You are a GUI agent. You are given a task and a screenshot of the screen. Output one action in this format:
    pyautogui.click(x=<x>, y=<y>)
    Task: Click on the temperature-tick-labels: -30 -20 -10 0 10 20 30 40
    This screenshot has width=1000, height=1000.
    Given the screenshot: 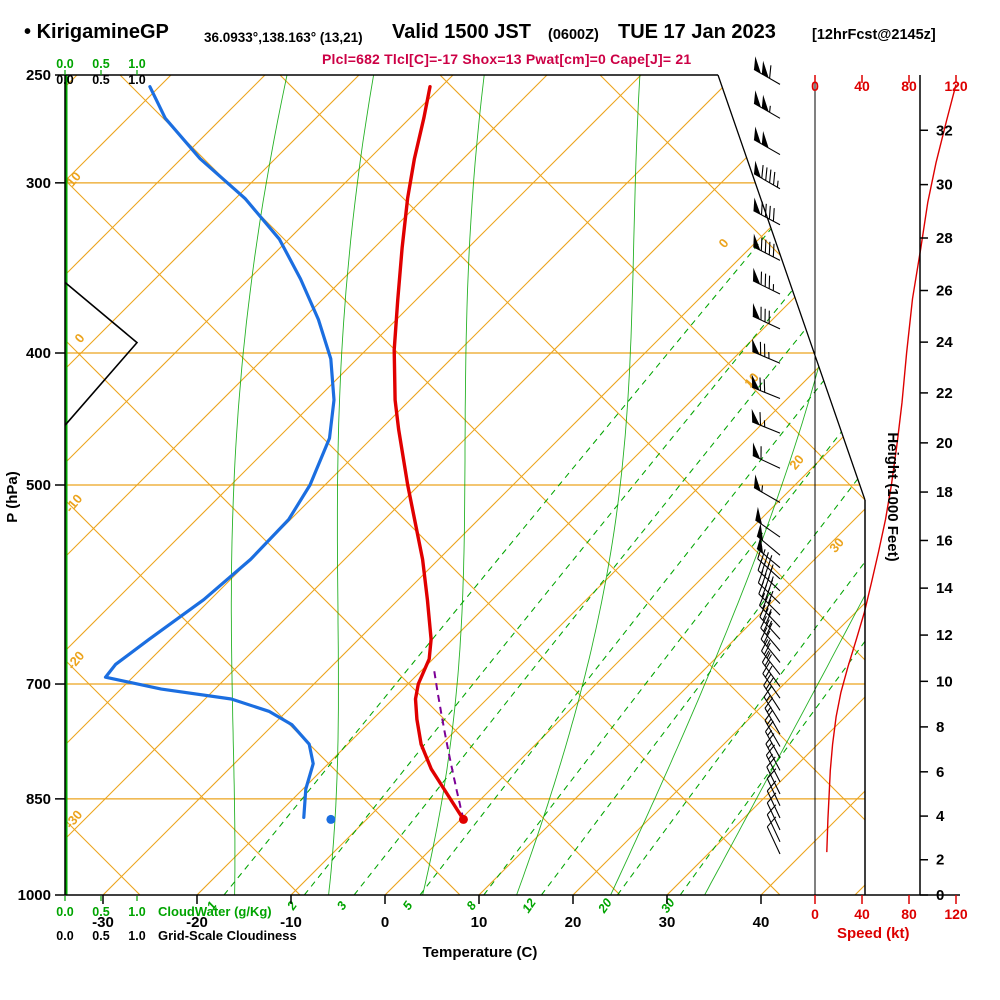 What is the action you would take?
    pyautogui.click(x=430, y=913)
    